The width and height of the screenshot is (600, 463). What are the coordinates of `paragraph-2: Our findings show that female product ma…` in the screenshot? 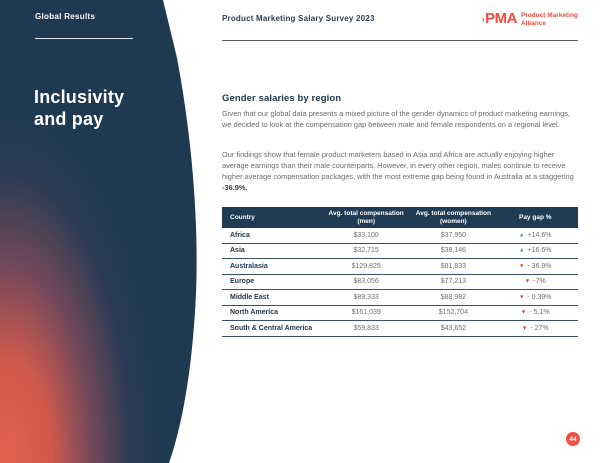 It's located at (401, 171).